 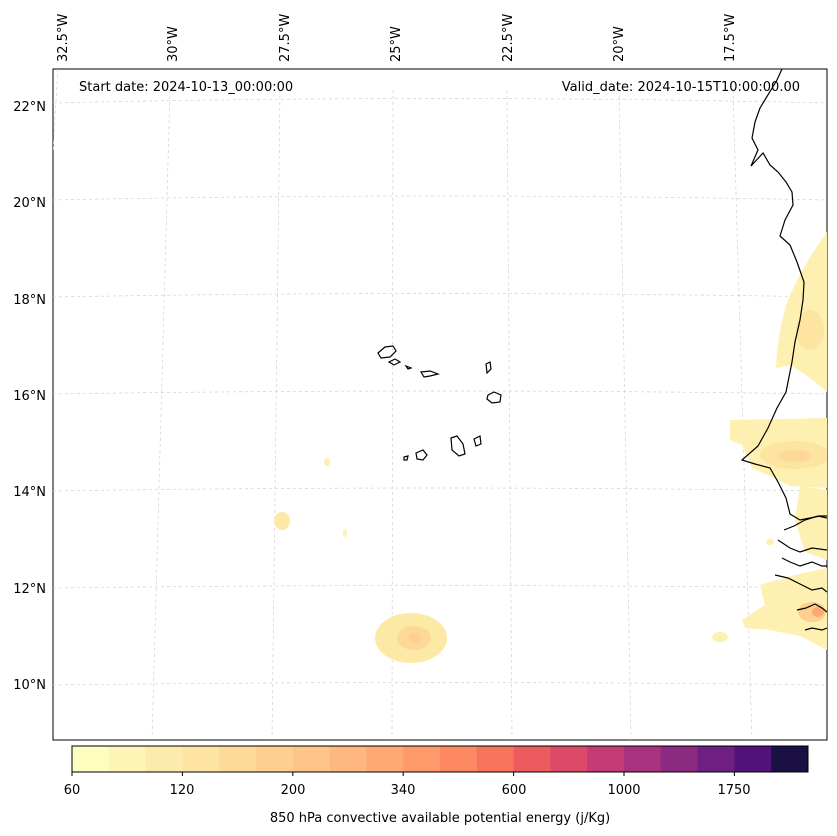 I want to click on lat-label: 16°N, so click(x=29, y=396).